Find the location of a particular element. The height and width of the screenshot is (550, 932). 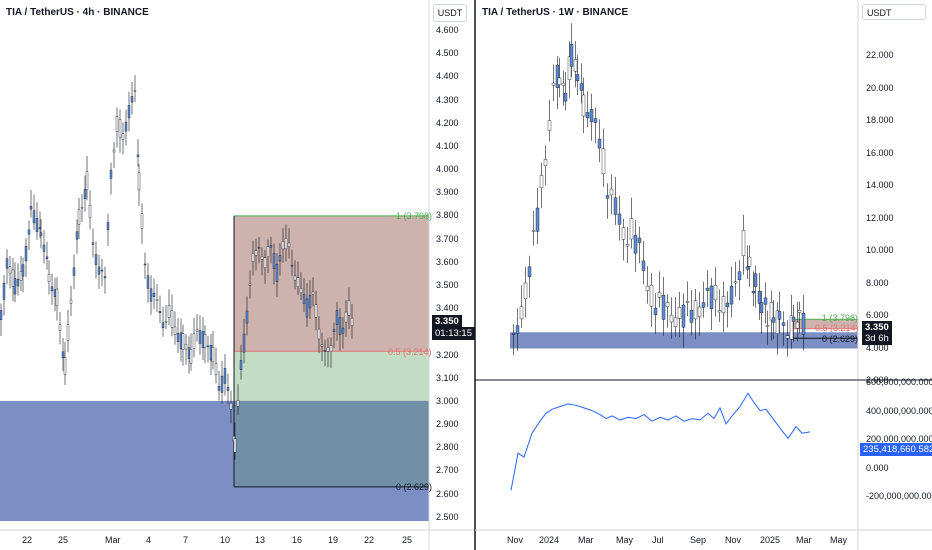

left-current-price-tag: 3.350 is located at coordinates (447, 321).